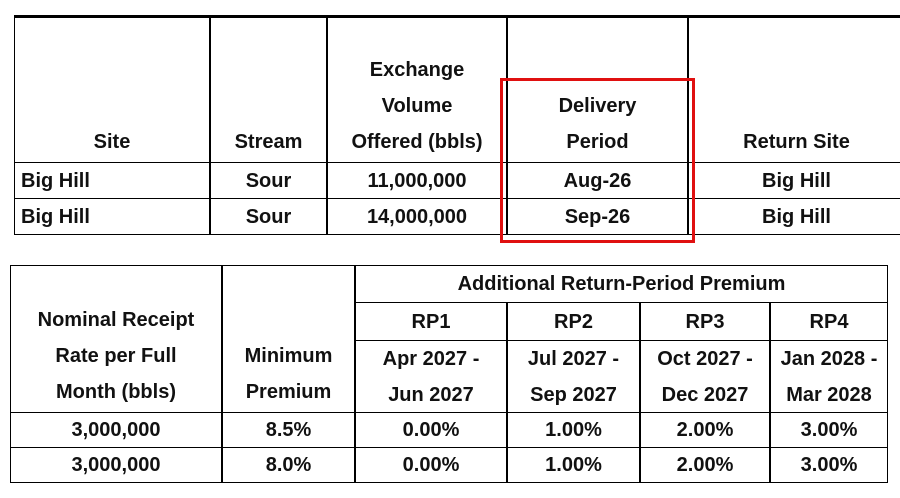 This screenshot has height=498, width=900. Describe the element at coordinates (573, 394) in the screenshot. I see `cell-text: Sep 2027` at that location.